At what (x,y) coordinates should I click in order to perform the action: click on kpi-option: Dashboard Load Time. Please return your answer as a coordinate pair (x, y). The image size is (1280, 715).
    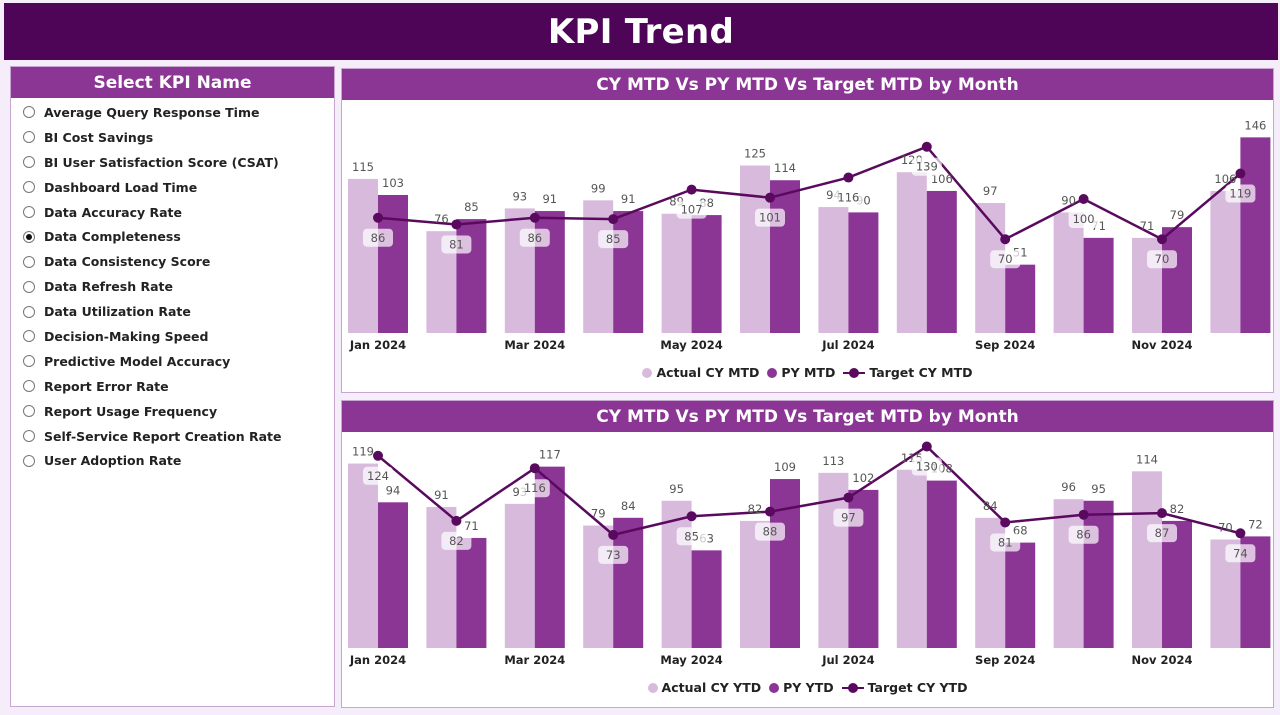
    Looking at the image, I should click on (178, 187).